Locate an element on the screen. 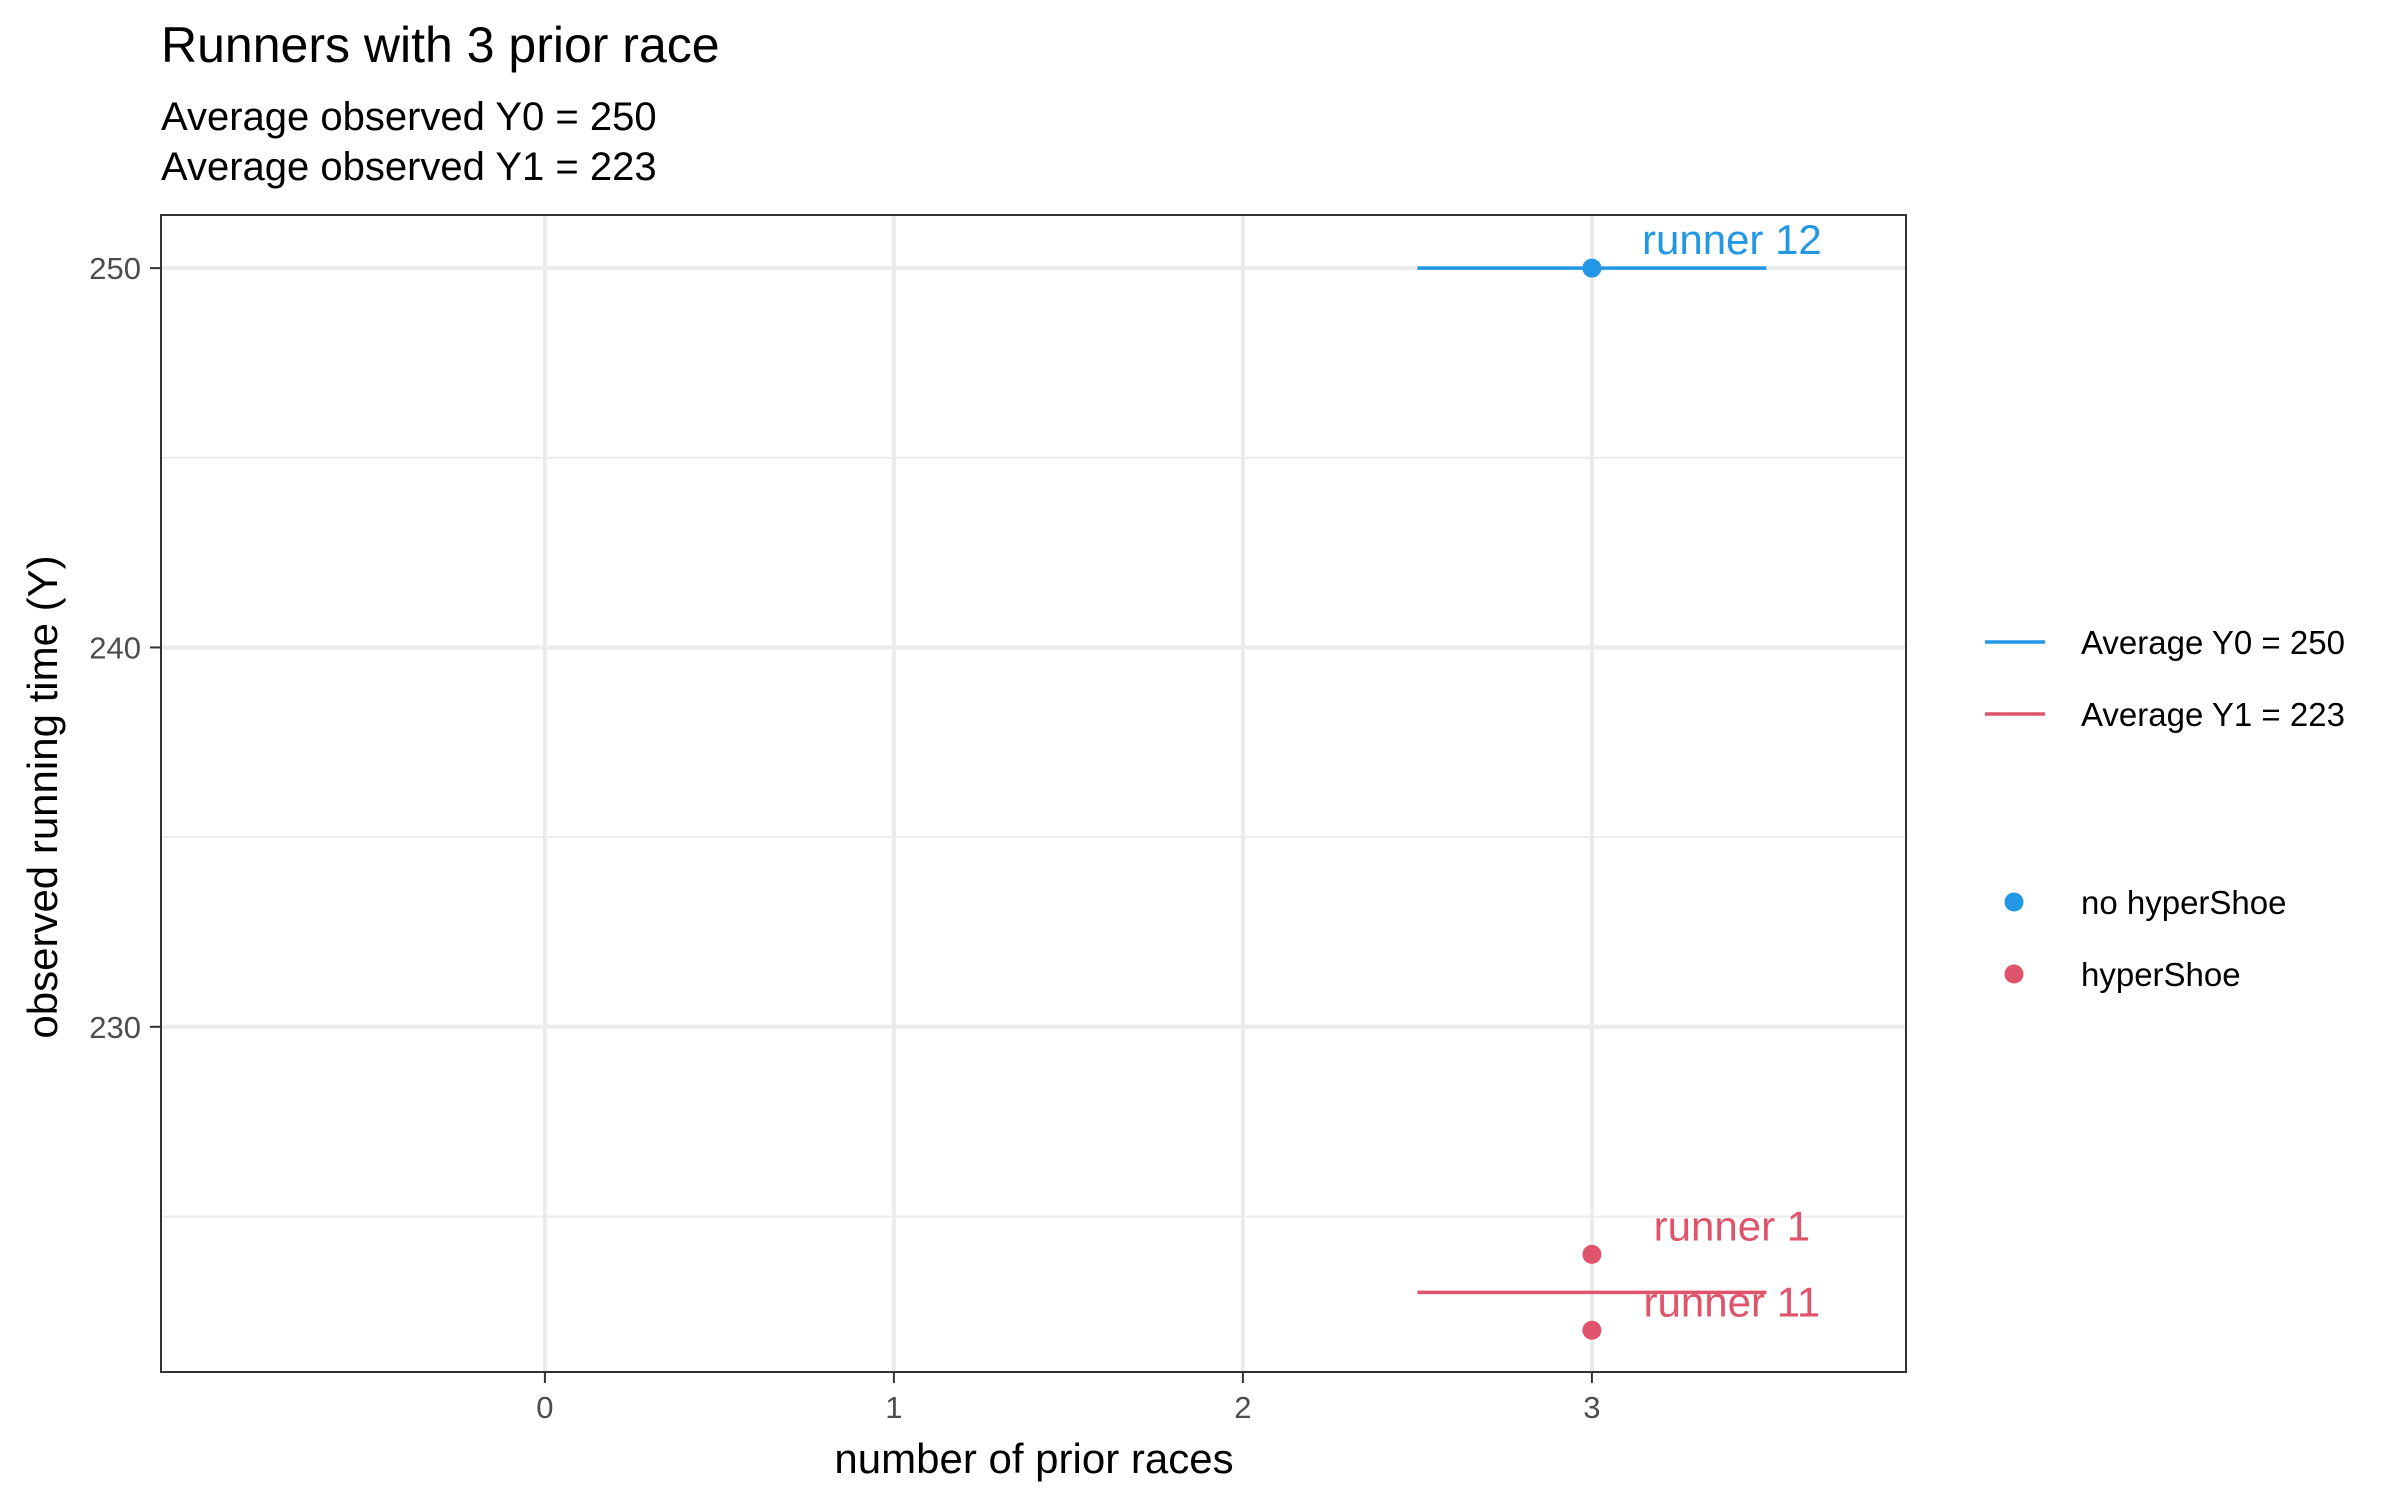 The image size is (2400, 1500). x-tick-label: 1 is located at coordinates (893, 1407).